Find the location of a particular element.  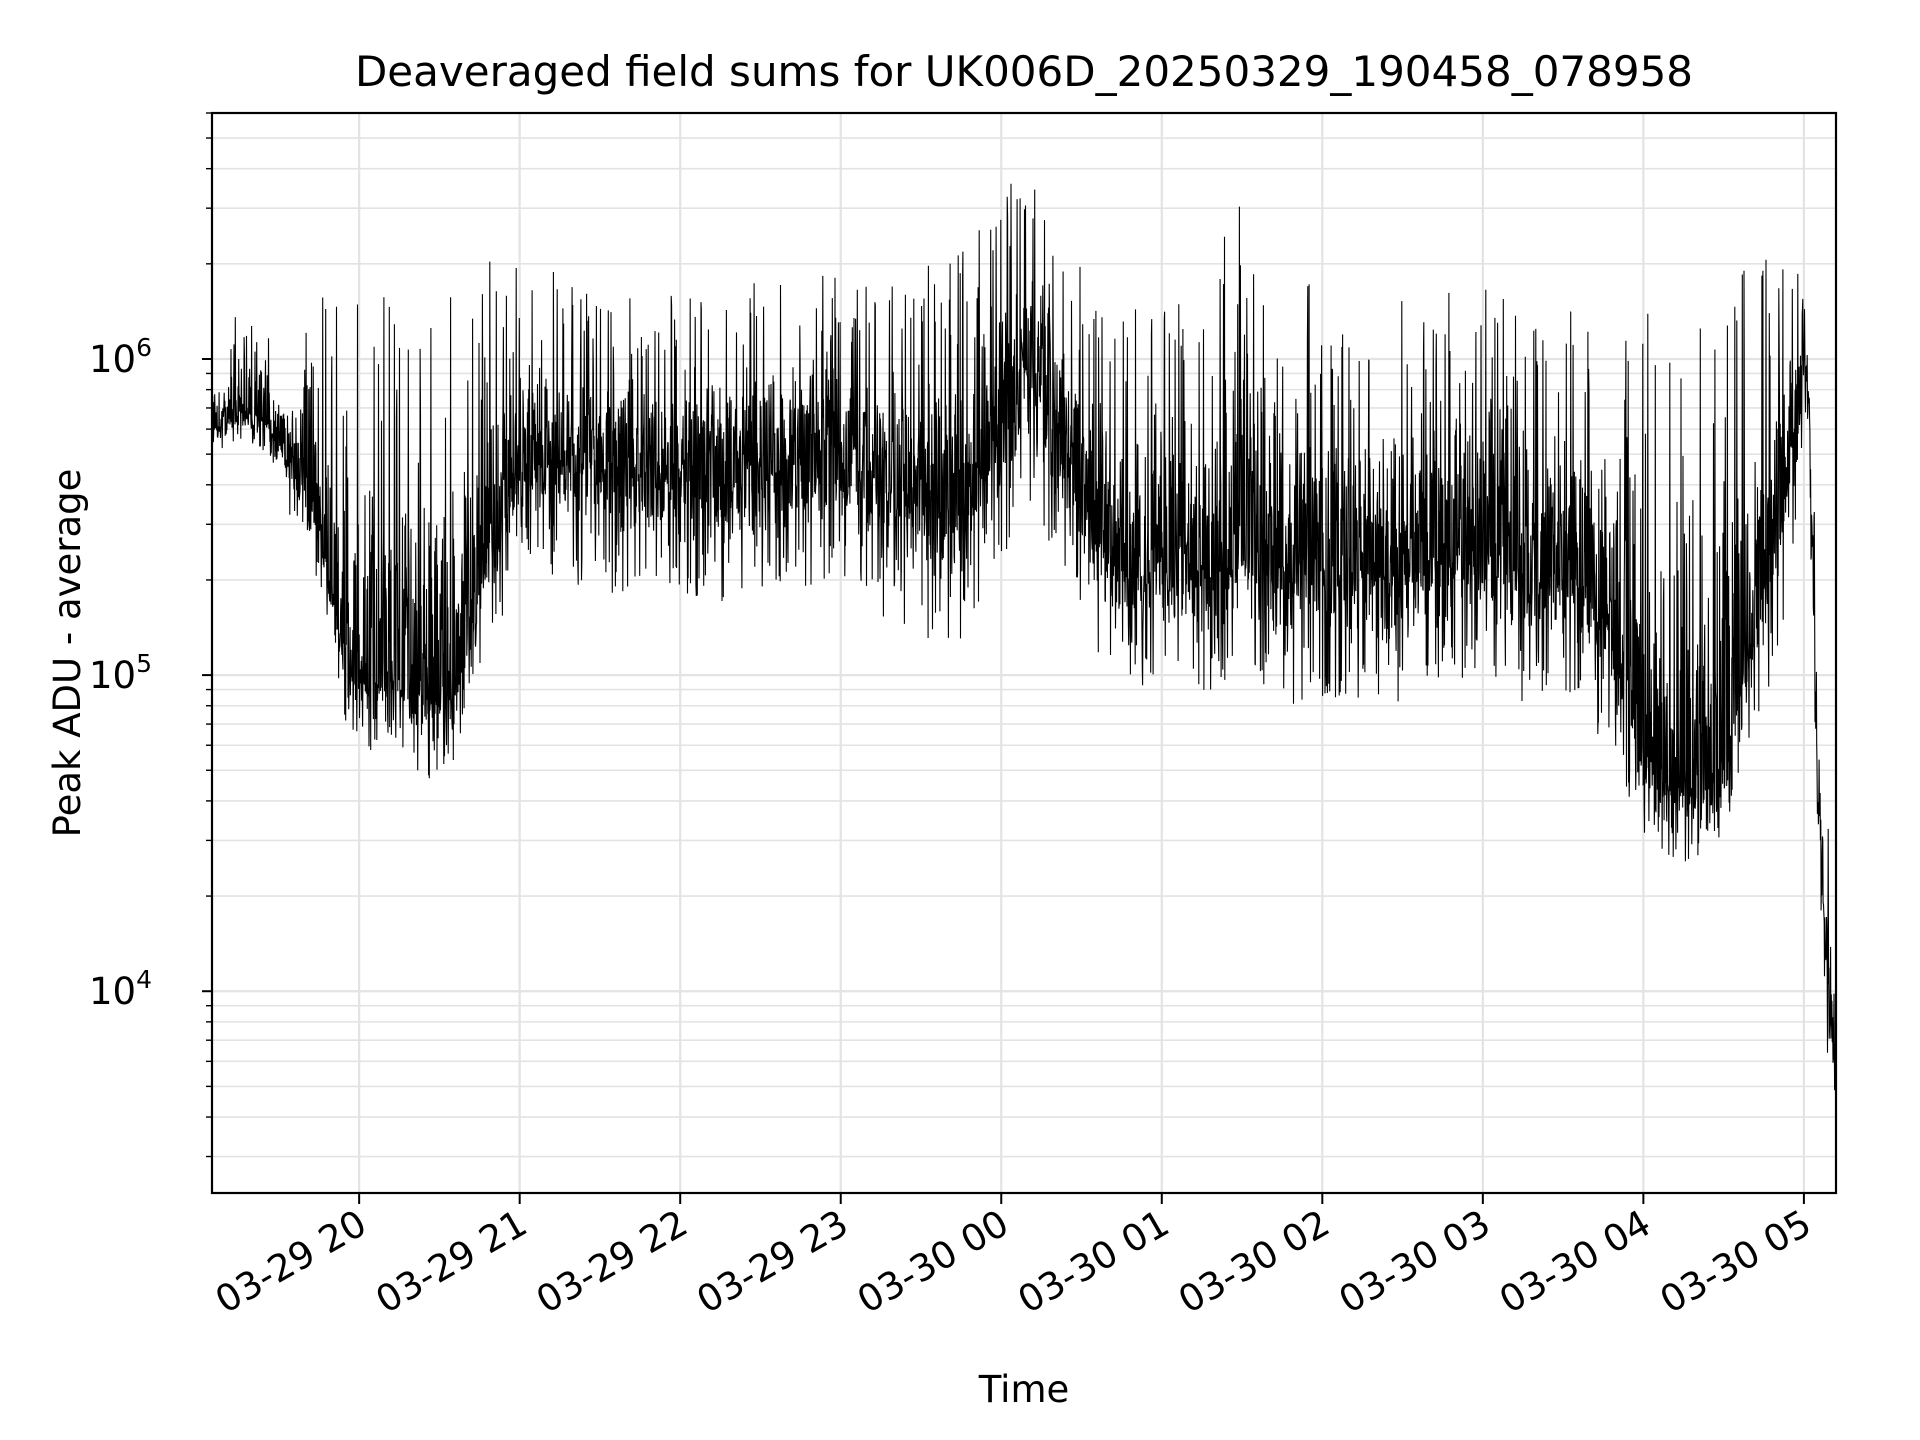

y-axis-label: Peak ADU - average is located at coordinates (67, 653).